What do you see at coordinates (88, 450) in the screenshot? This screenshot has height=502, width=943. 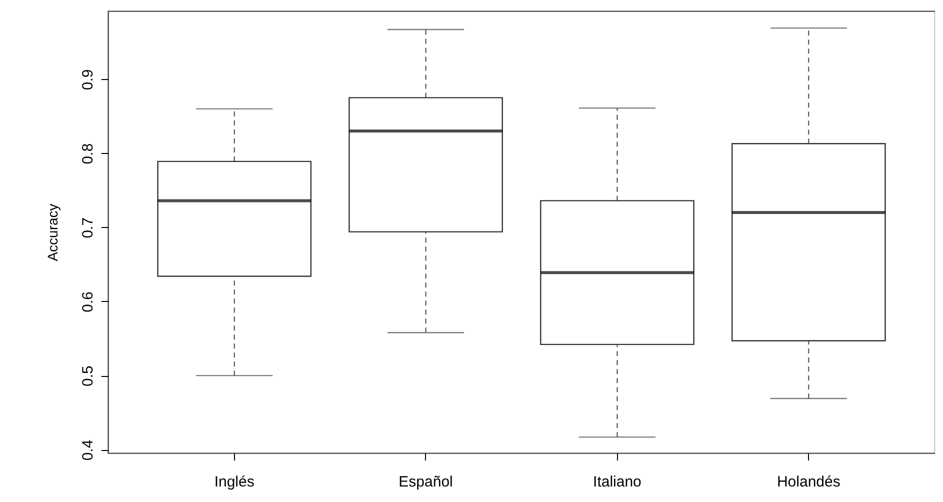 I see `y-tick-label: 0.4` at bounding box center [88, 450].